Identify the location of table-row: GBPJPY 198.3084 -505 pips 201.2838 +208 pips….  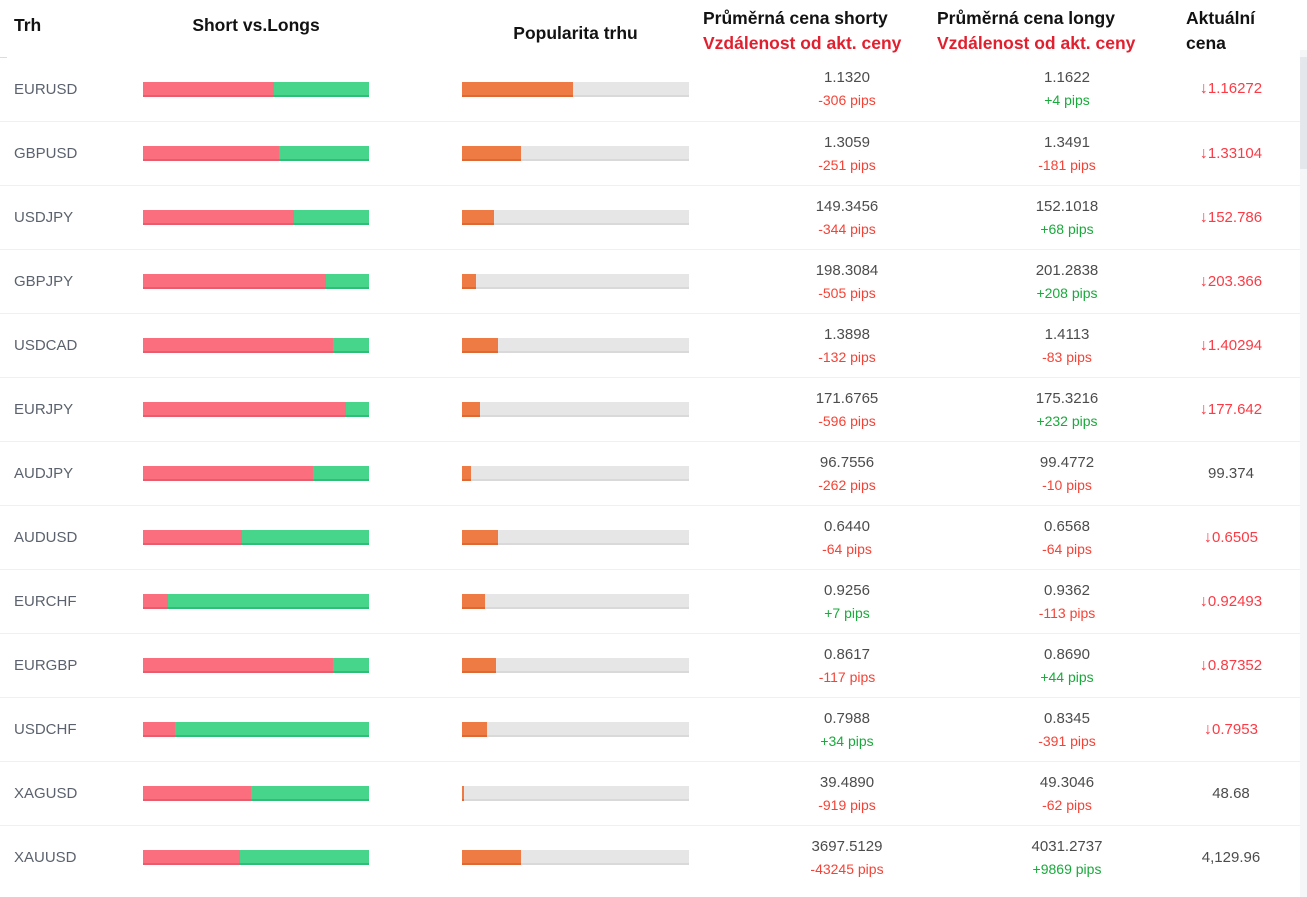
(653, 281).